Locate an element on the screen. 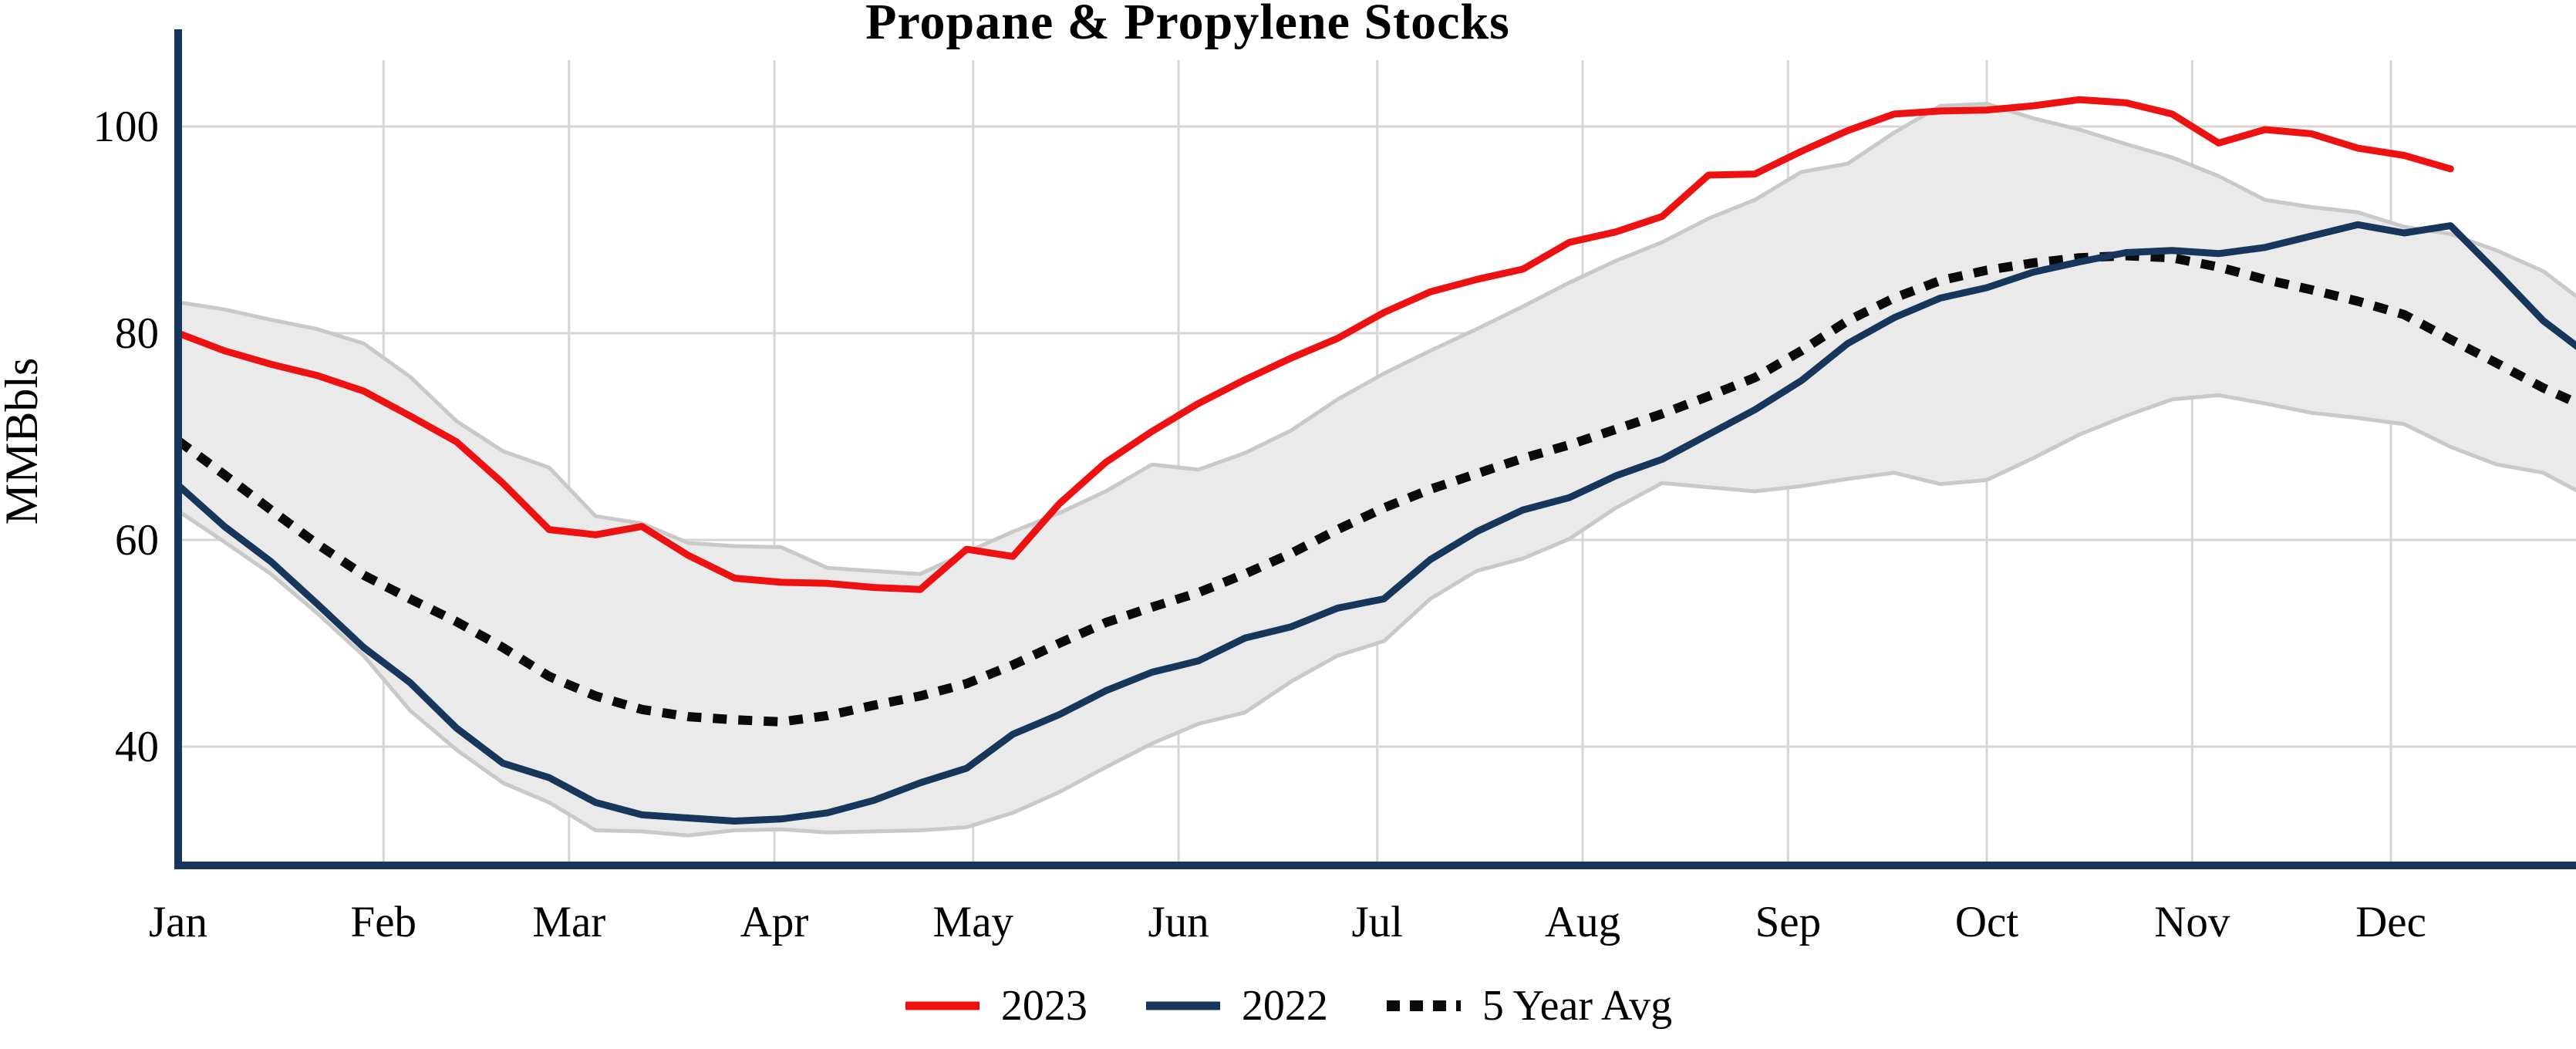 The width and height of the screenshot is (2576, 1049). x-tick-label-oct: Oct is located at coordinates (1986, 922).